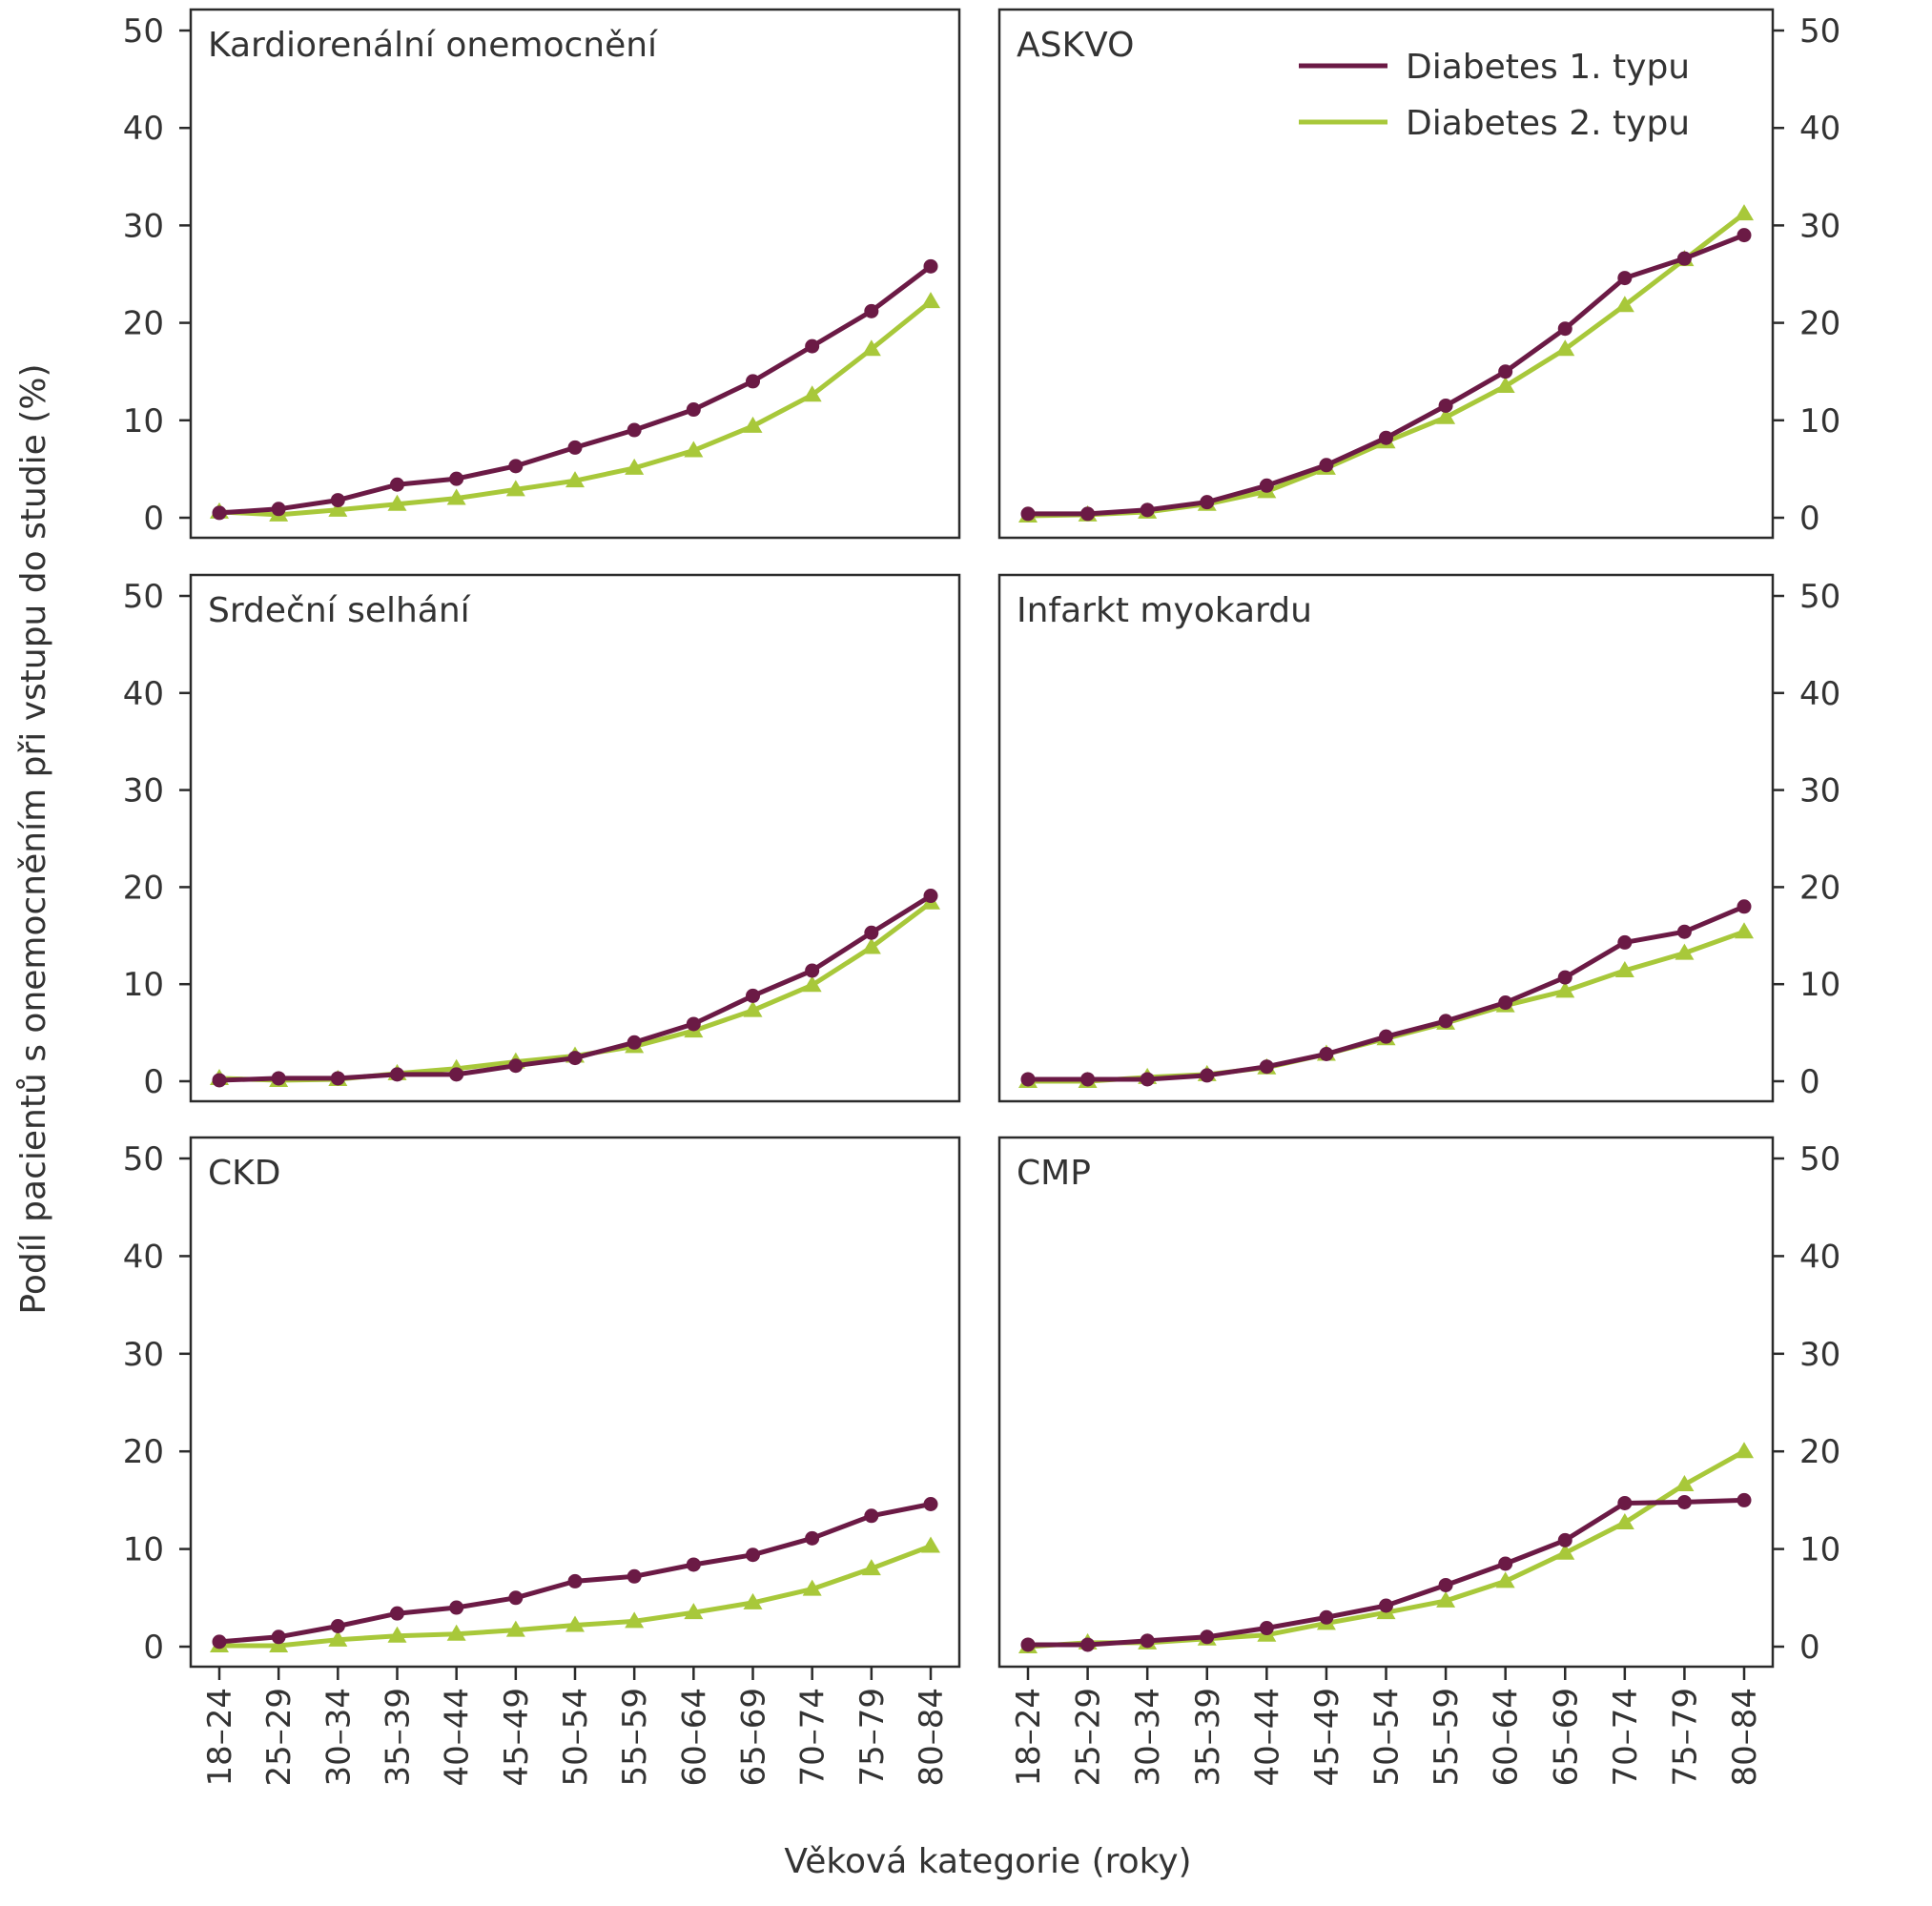 This screenshot has height=1906, width=1932. I want to click on panel-title: CMP, so click(1054, 1173).